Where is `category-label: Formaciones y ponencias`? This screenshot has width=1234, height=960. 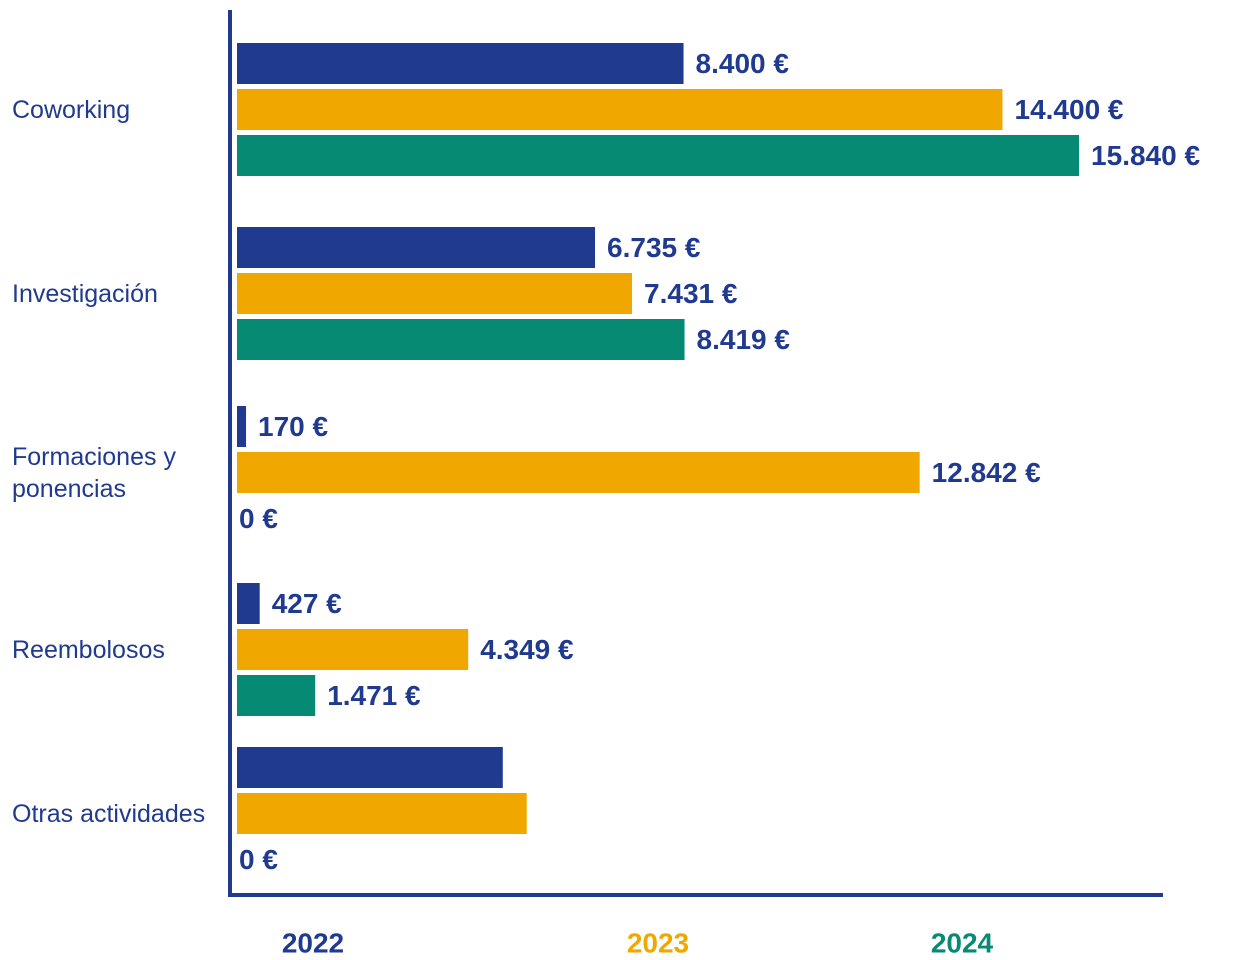 category-label: Formaciones y ponencias is located at coordinates (94, 472).